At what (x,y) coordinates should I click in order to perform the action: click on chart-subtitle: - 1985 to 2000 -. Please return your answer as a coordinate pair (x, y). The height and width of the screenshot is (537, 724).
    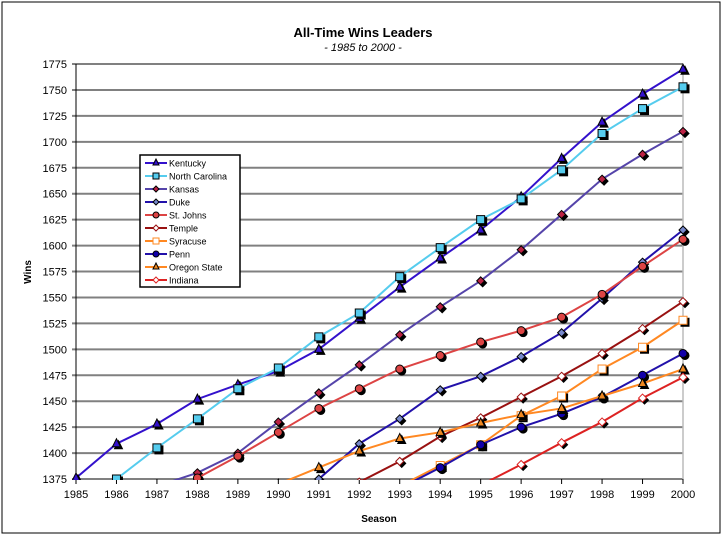
    Looking at the image, I should click on (363, 48).